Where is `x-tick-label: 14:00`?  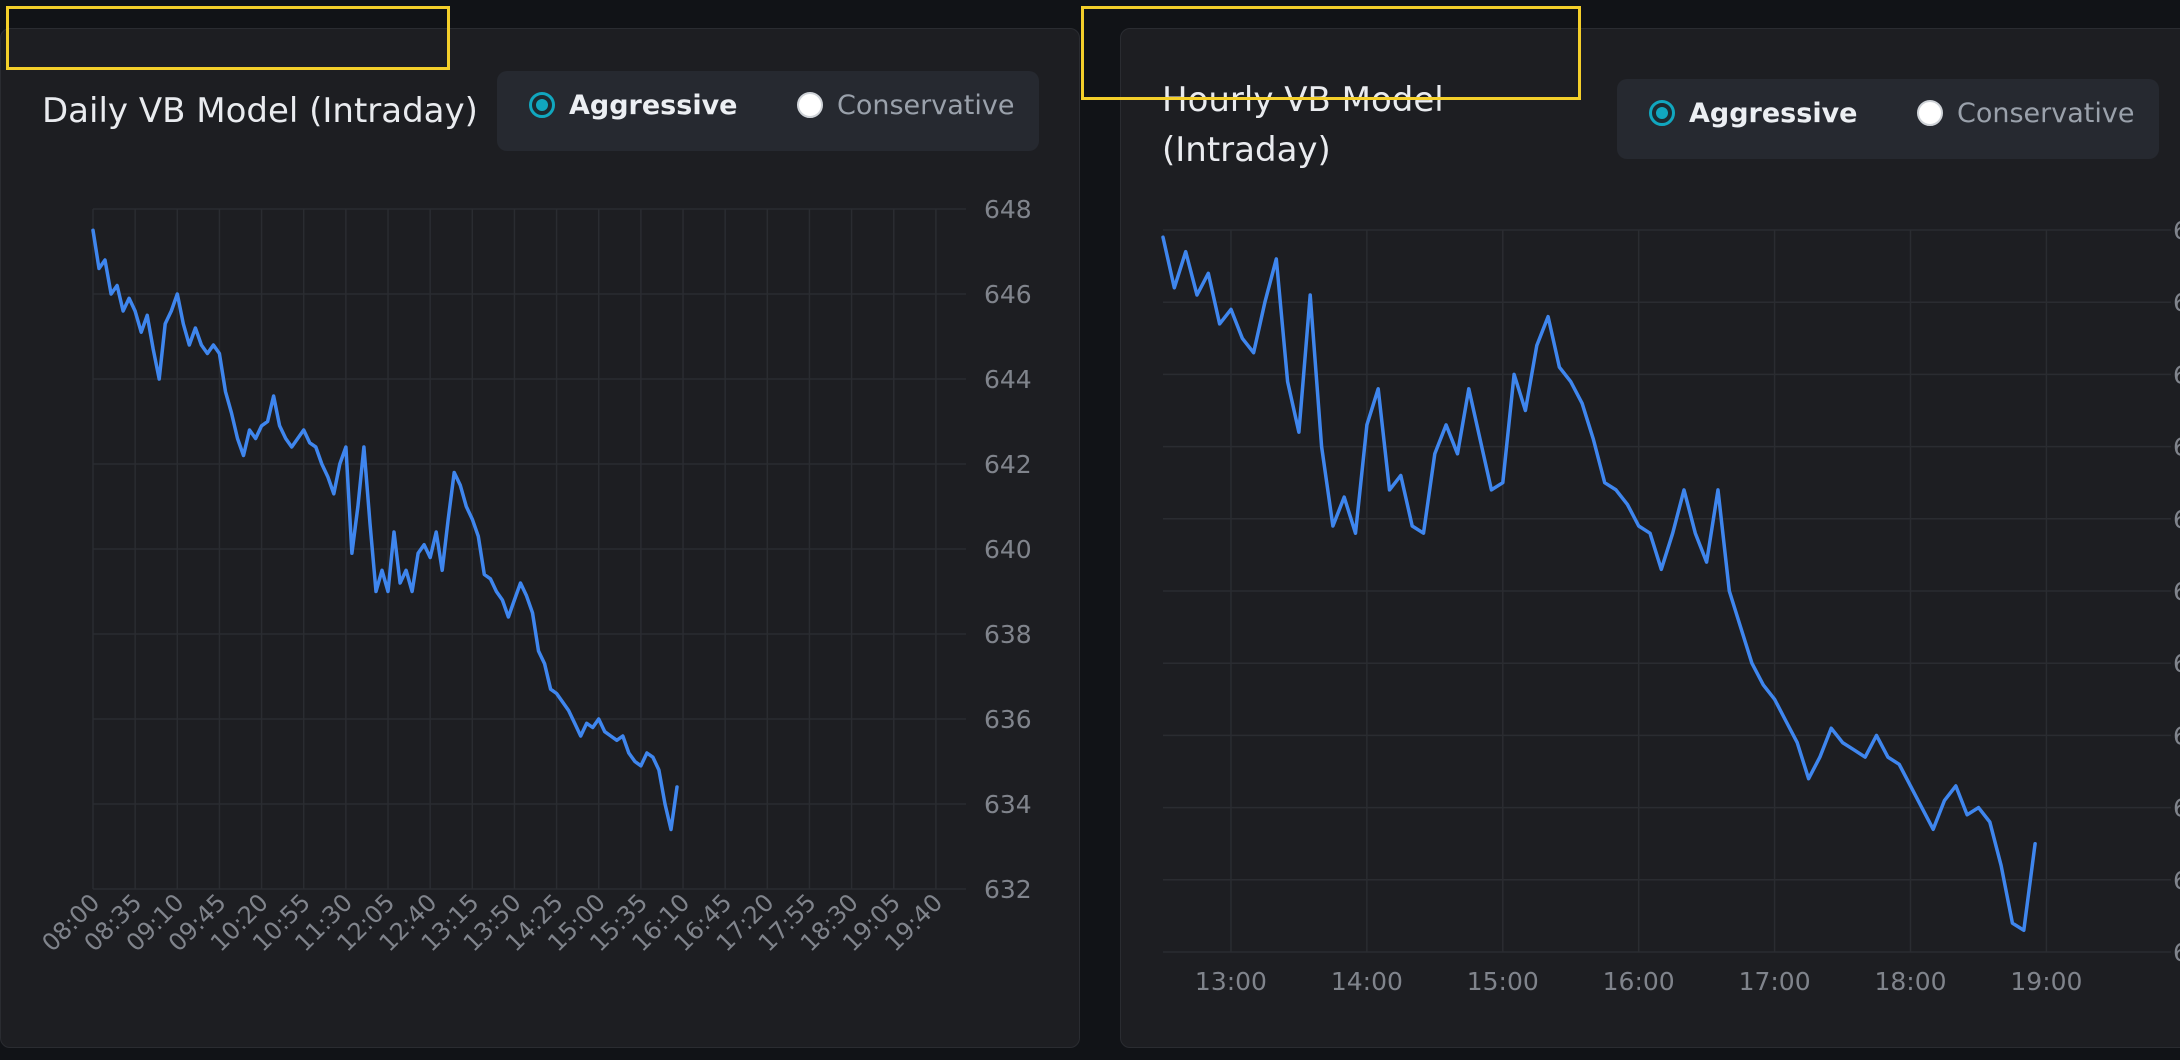 x-tick-label: 14:00 is located at coordinates (1367, 981).